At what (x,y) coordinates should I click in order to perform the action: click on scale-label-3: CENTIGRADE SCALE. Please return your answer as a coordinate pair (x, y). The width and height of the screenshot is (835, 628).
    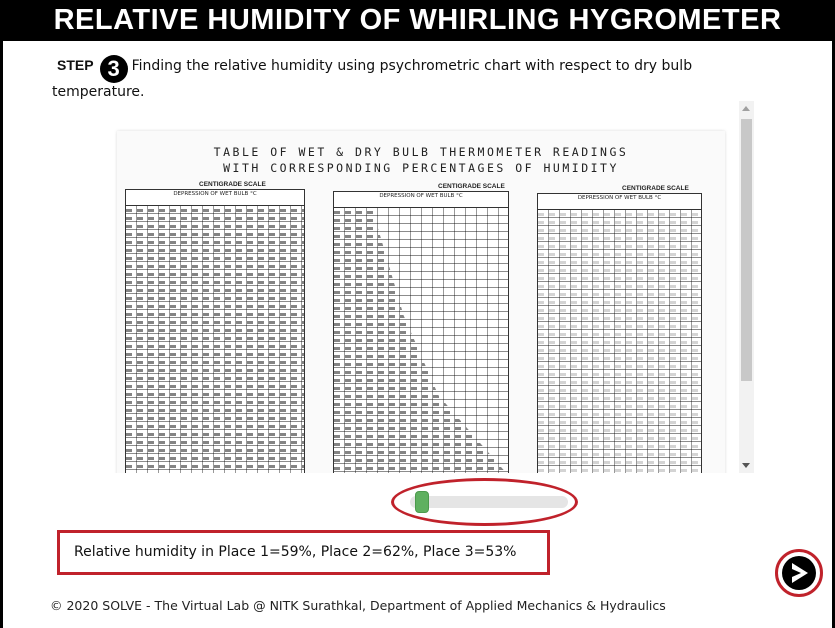
    Looking at the image, I should click on (655, 188).